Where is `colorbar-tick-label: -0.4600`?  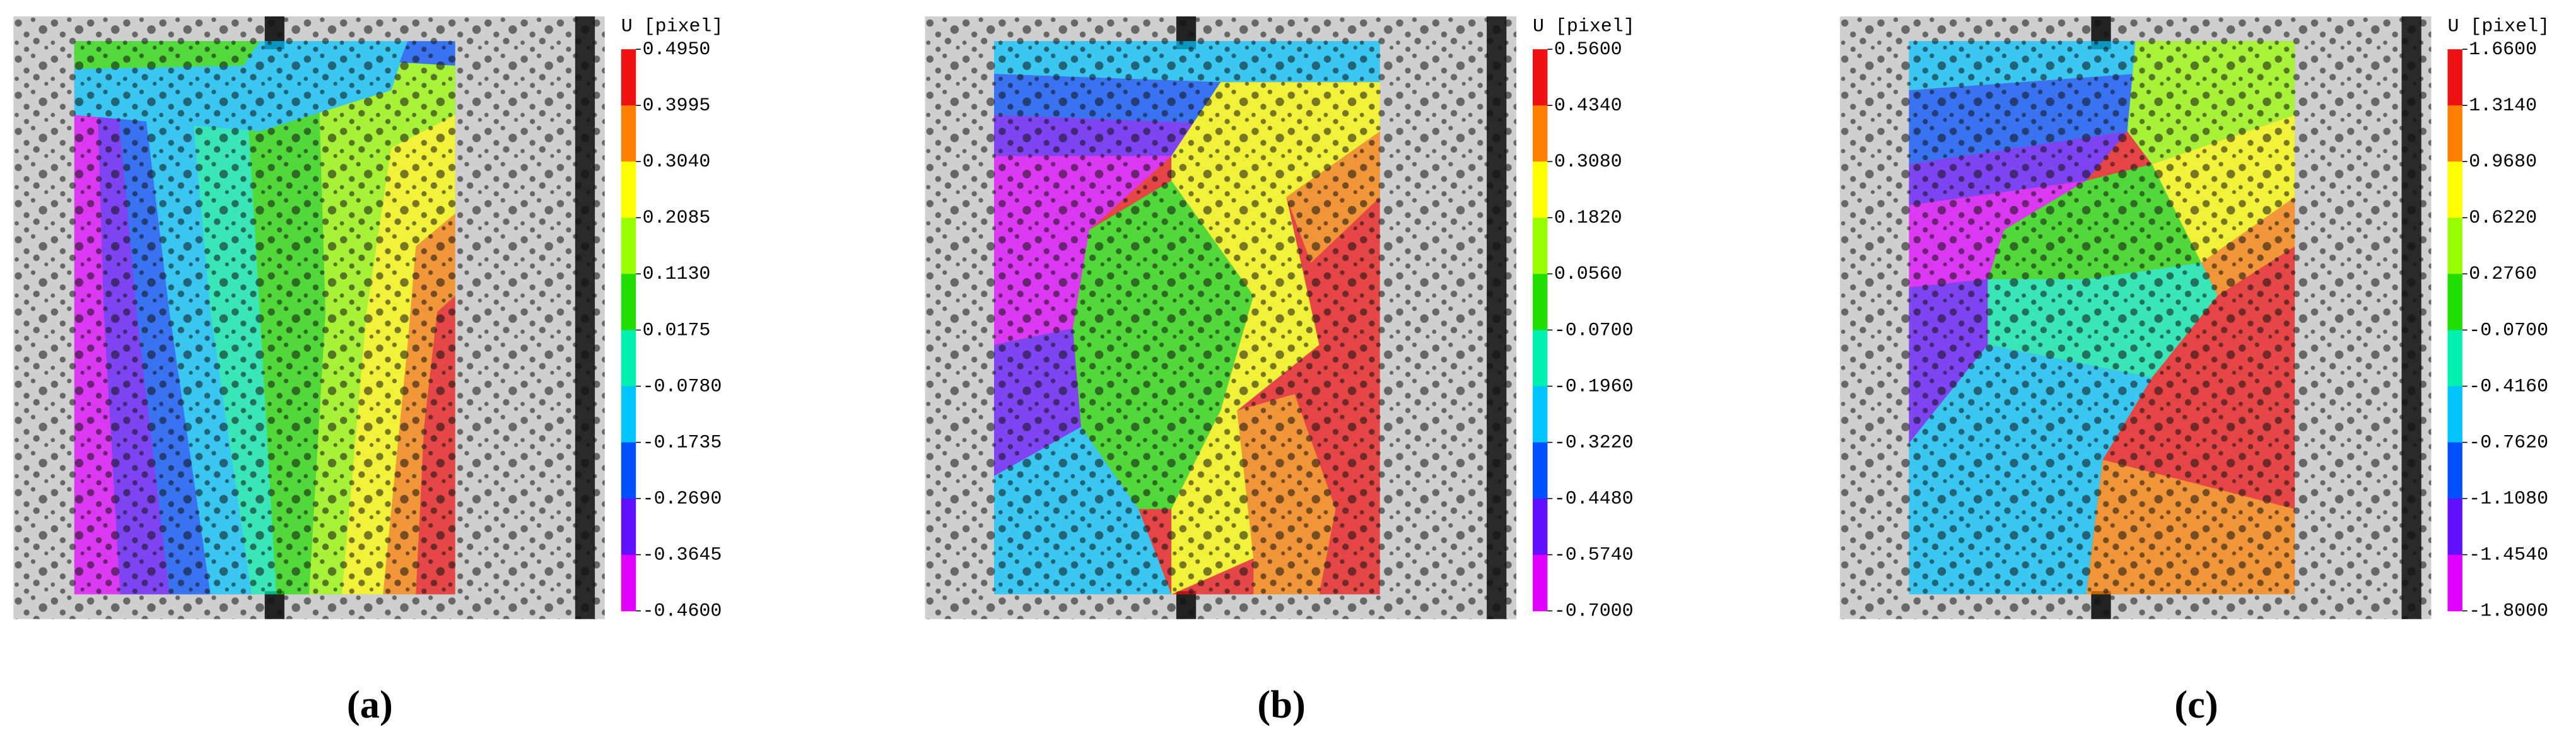 colorbar-tick-label: -0.4600 is located at coordinates (682, 611).